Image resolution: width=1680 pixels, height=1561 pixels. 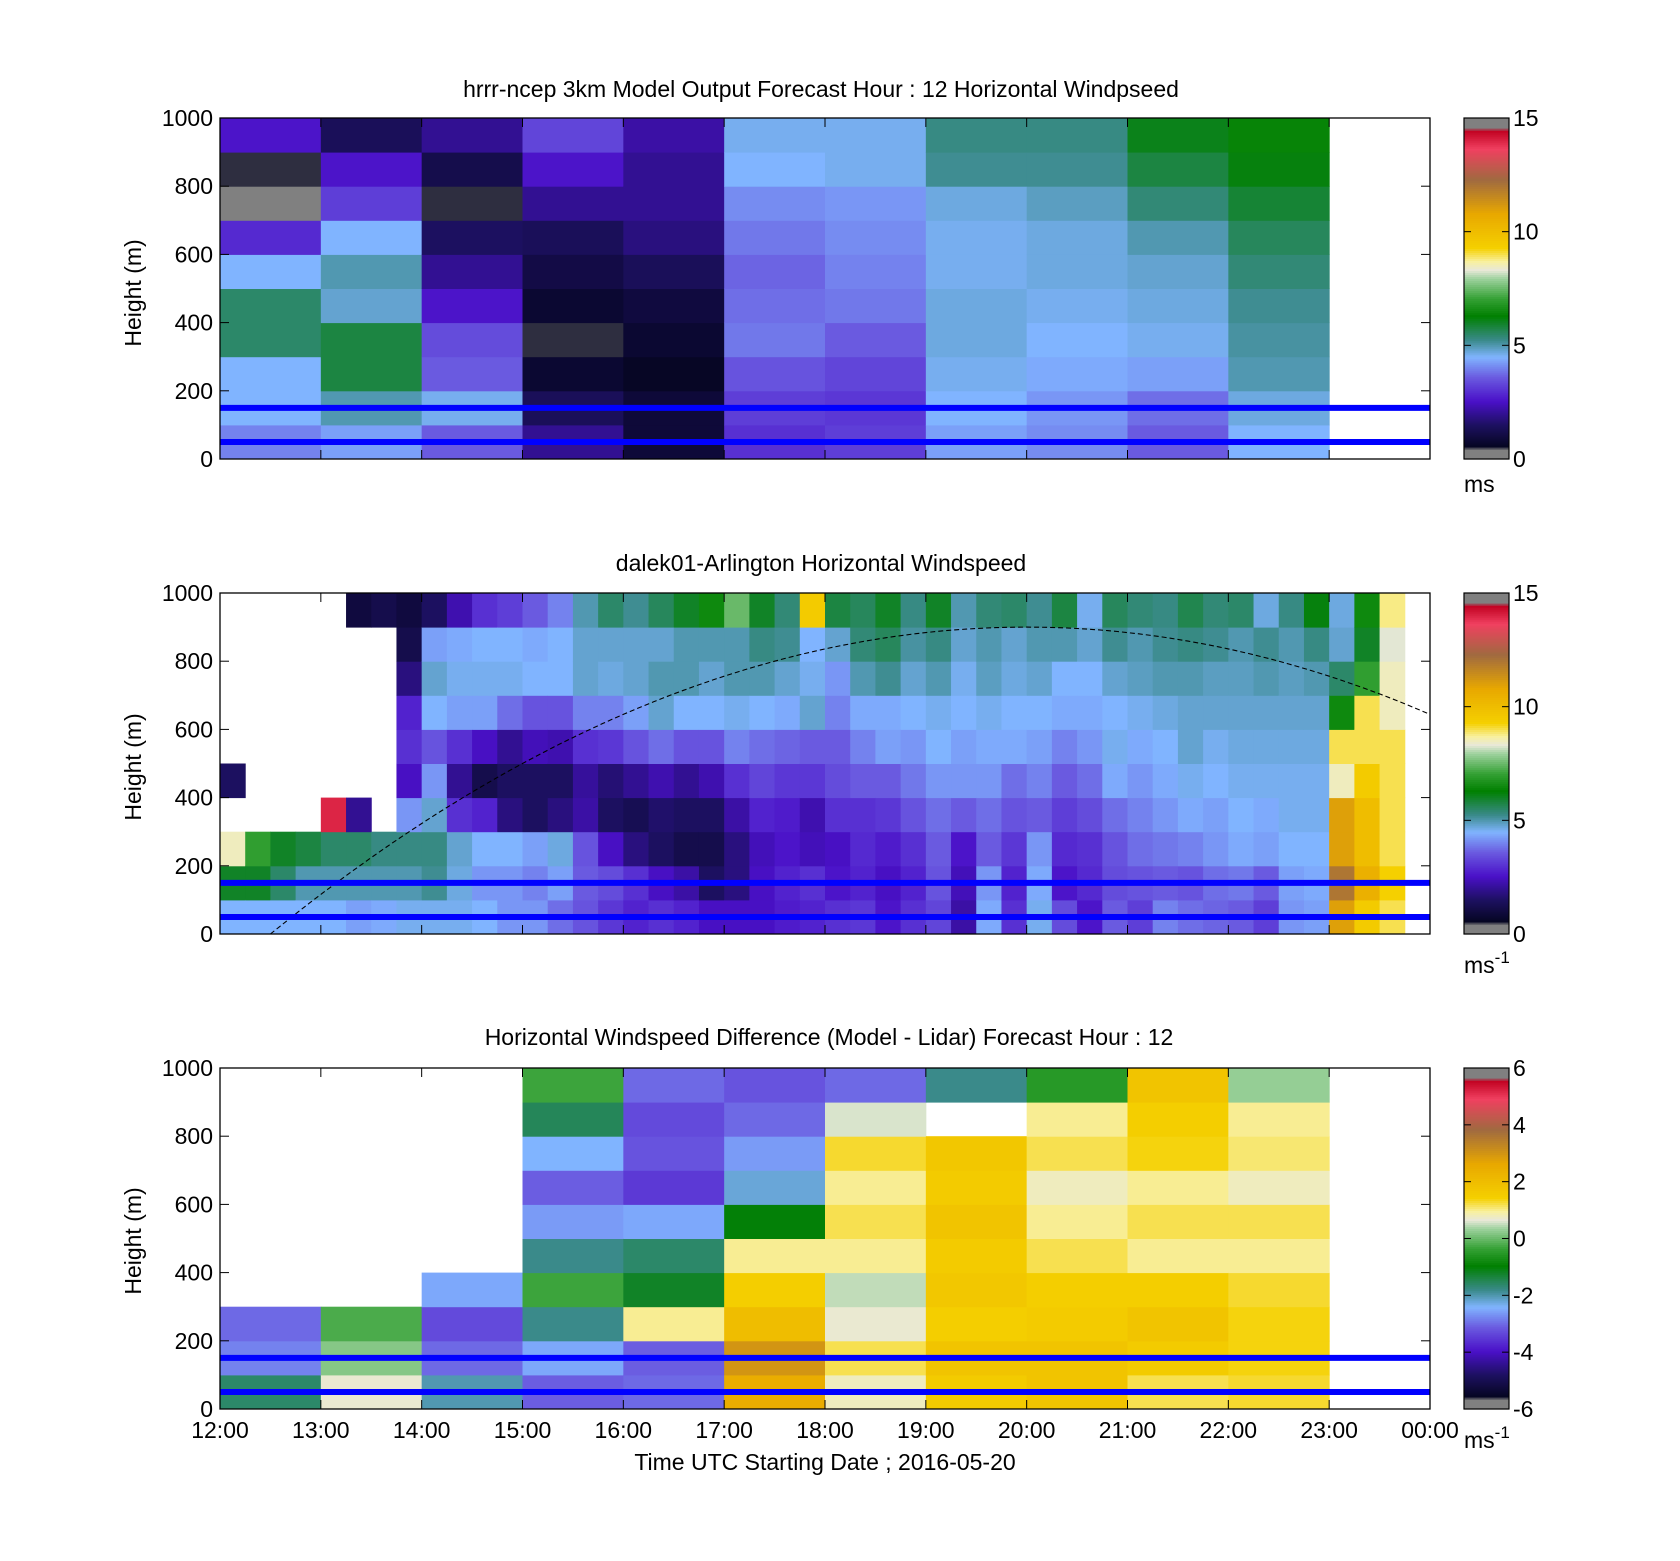 What do you see at coordinates (1128, 1430) in the screenshot?
I see `x-tick-label: 21:00` at bounding box center [1128, 1430].